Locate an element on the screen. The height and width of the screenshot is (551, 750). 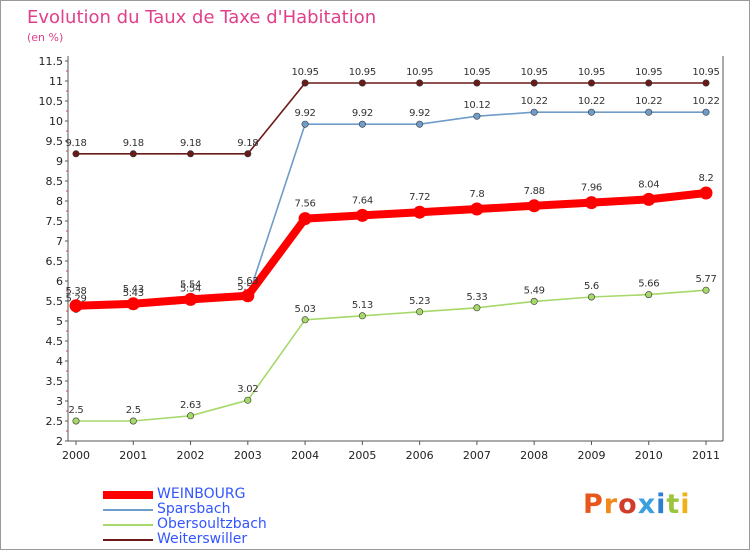
data-label: 7.56 is located at coordinates (305, 204).